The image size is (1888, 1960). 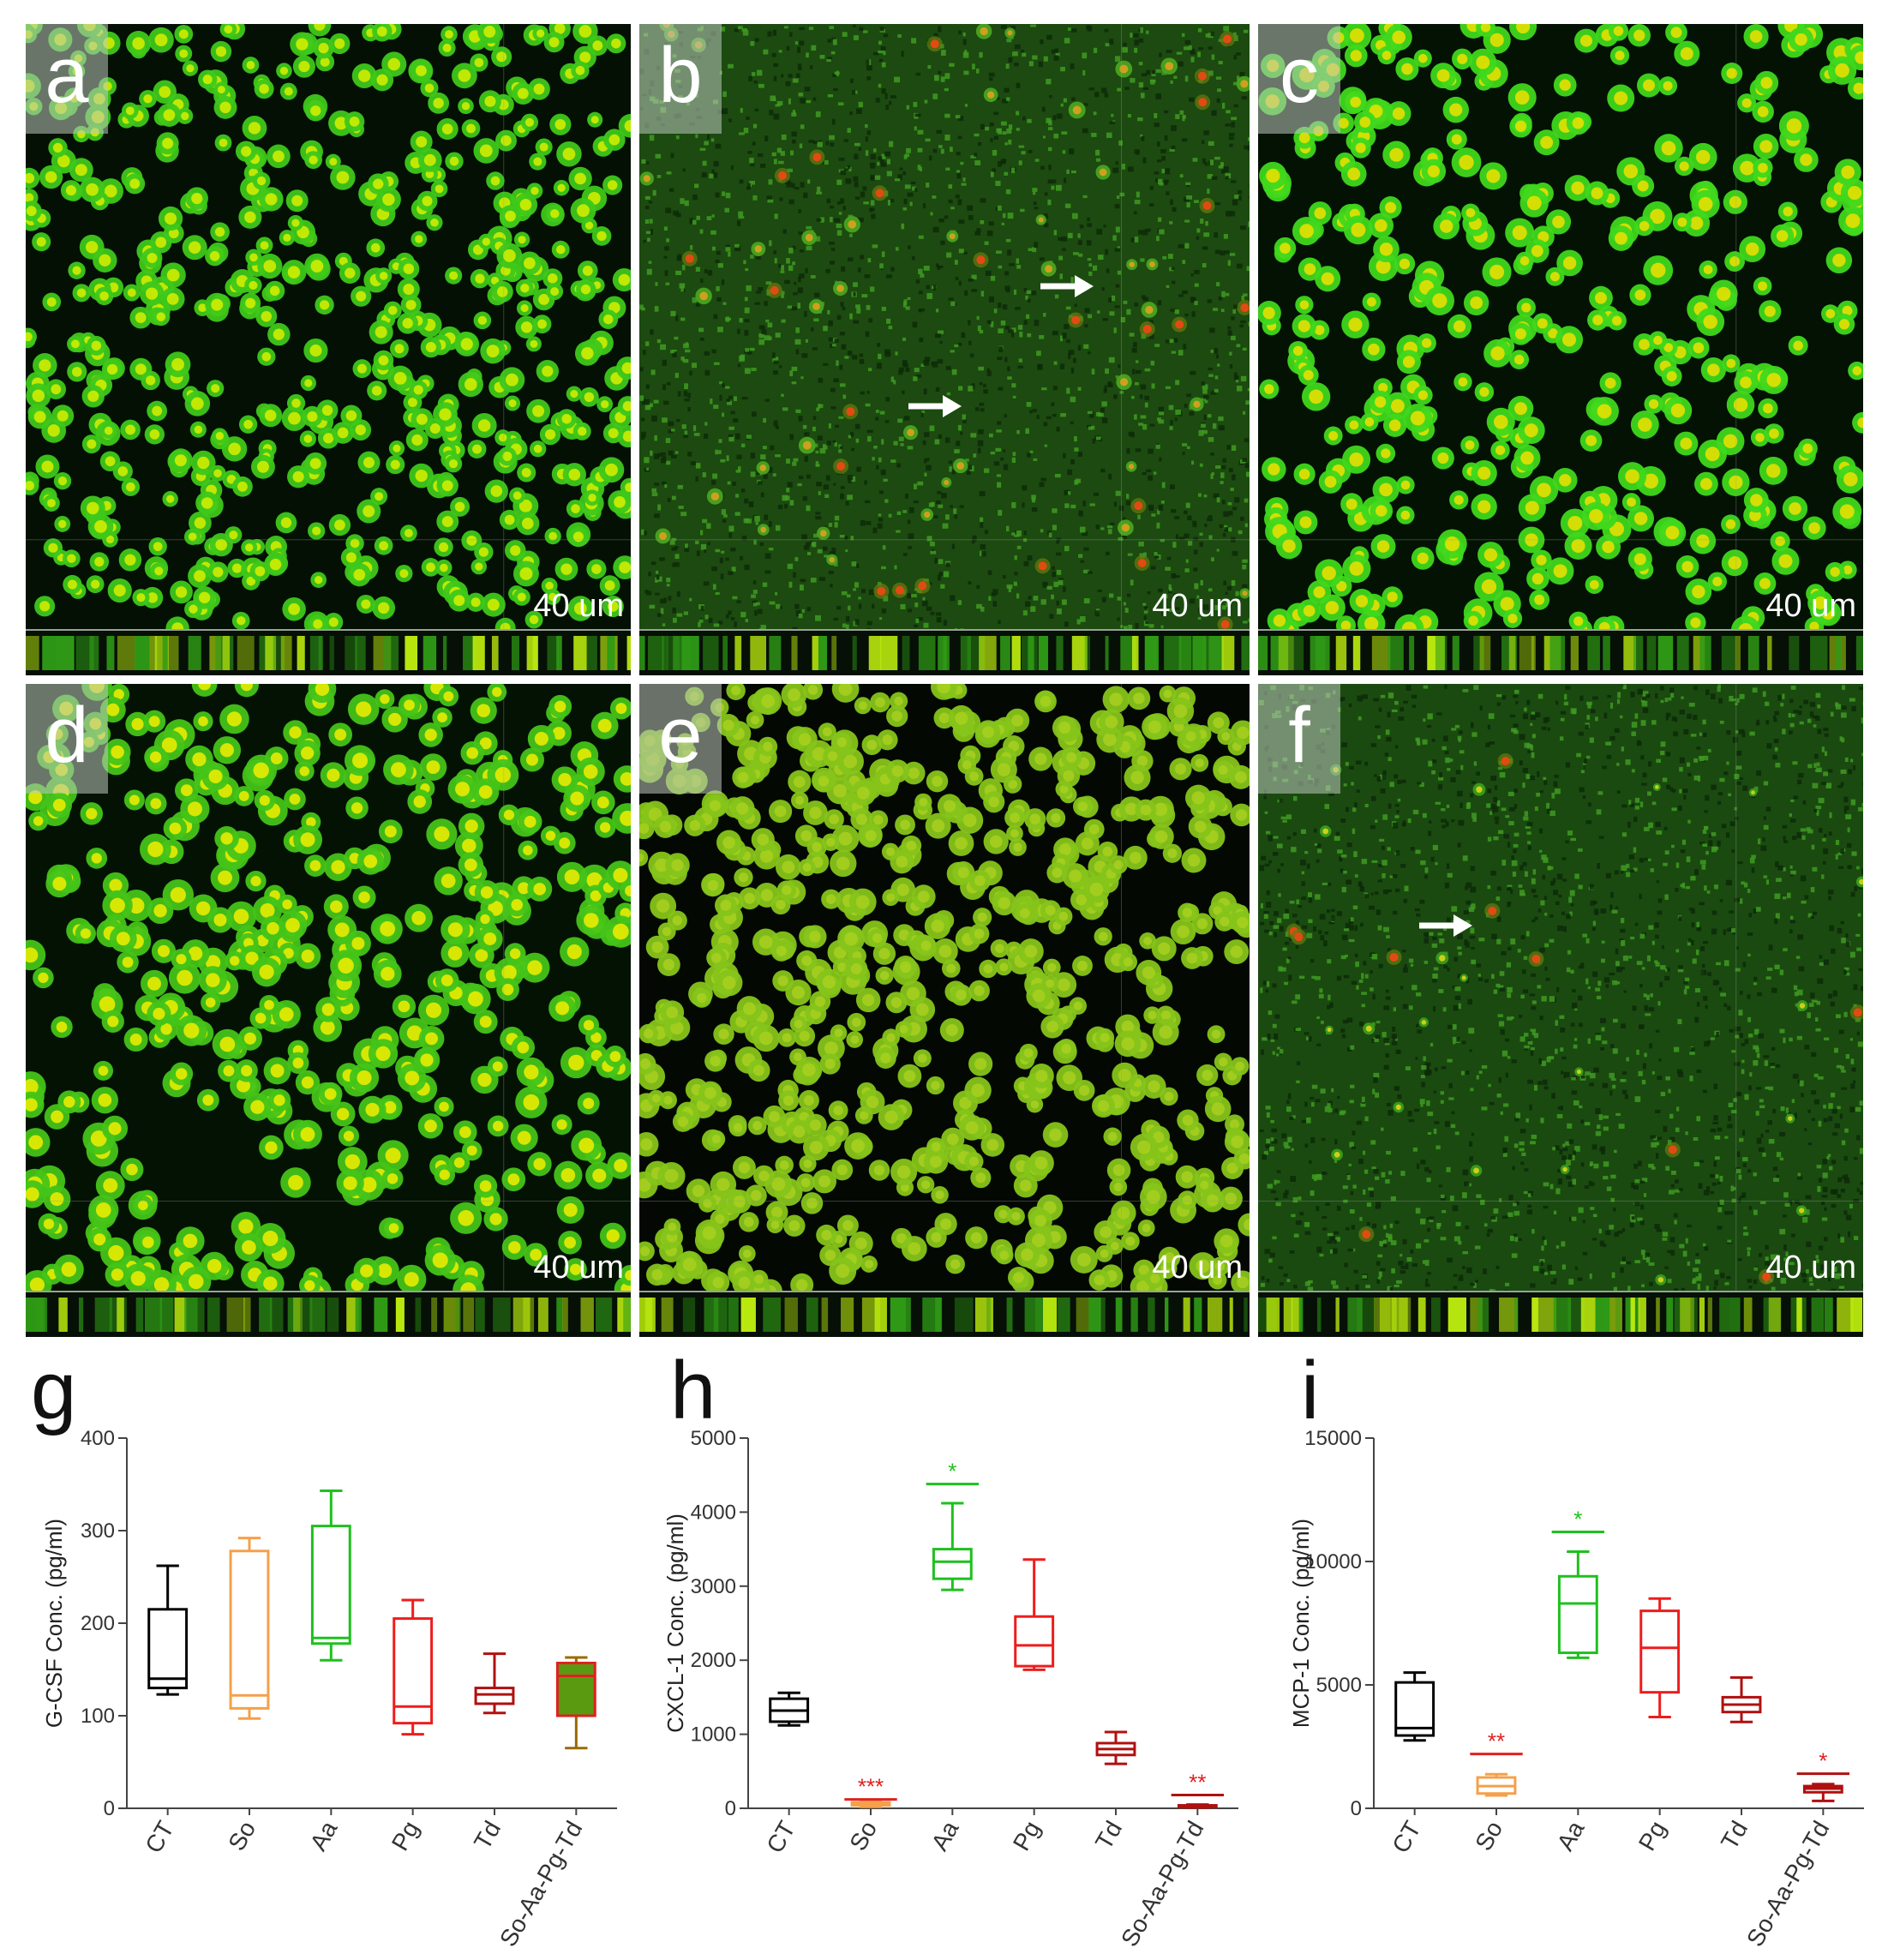 I want to click on panel-letter: a, so click(x=67, y=79).